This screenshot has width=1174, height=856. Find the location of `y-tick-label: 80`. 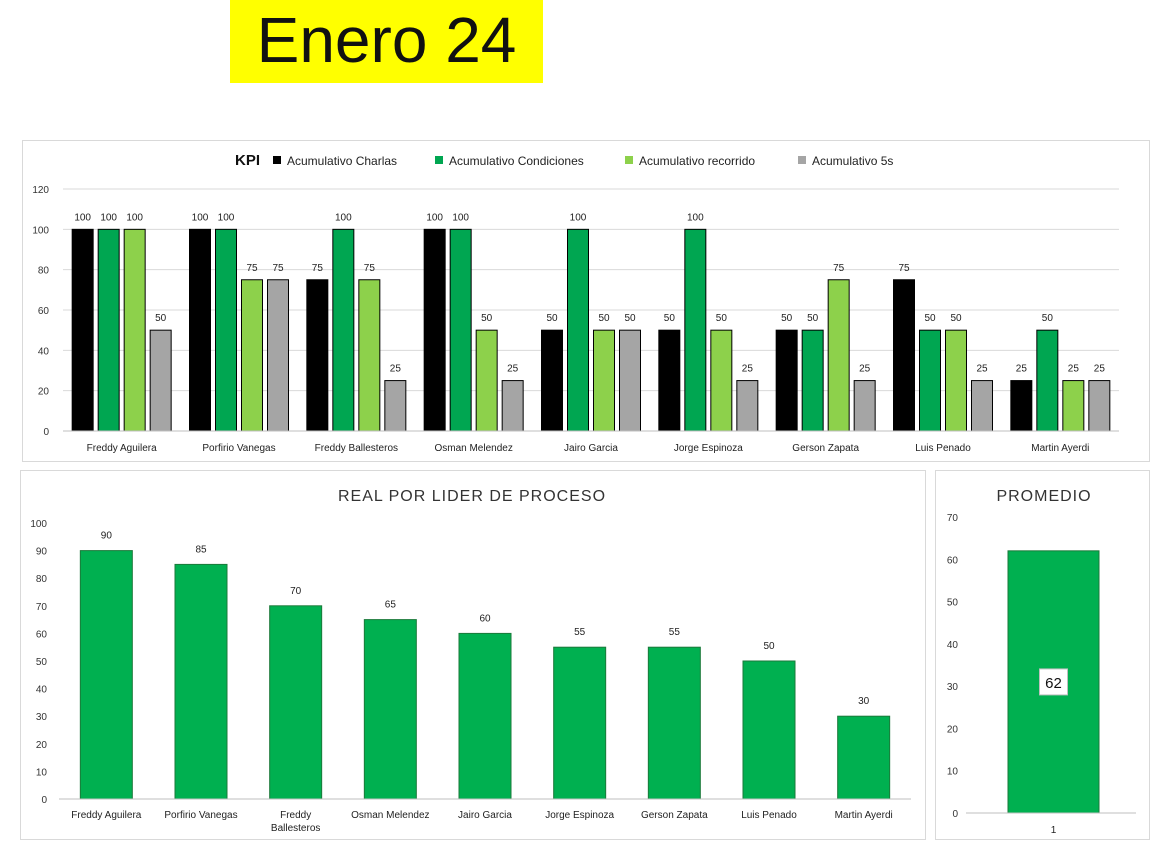

y-tick-label: 80 is located at coordinates (44, 271).